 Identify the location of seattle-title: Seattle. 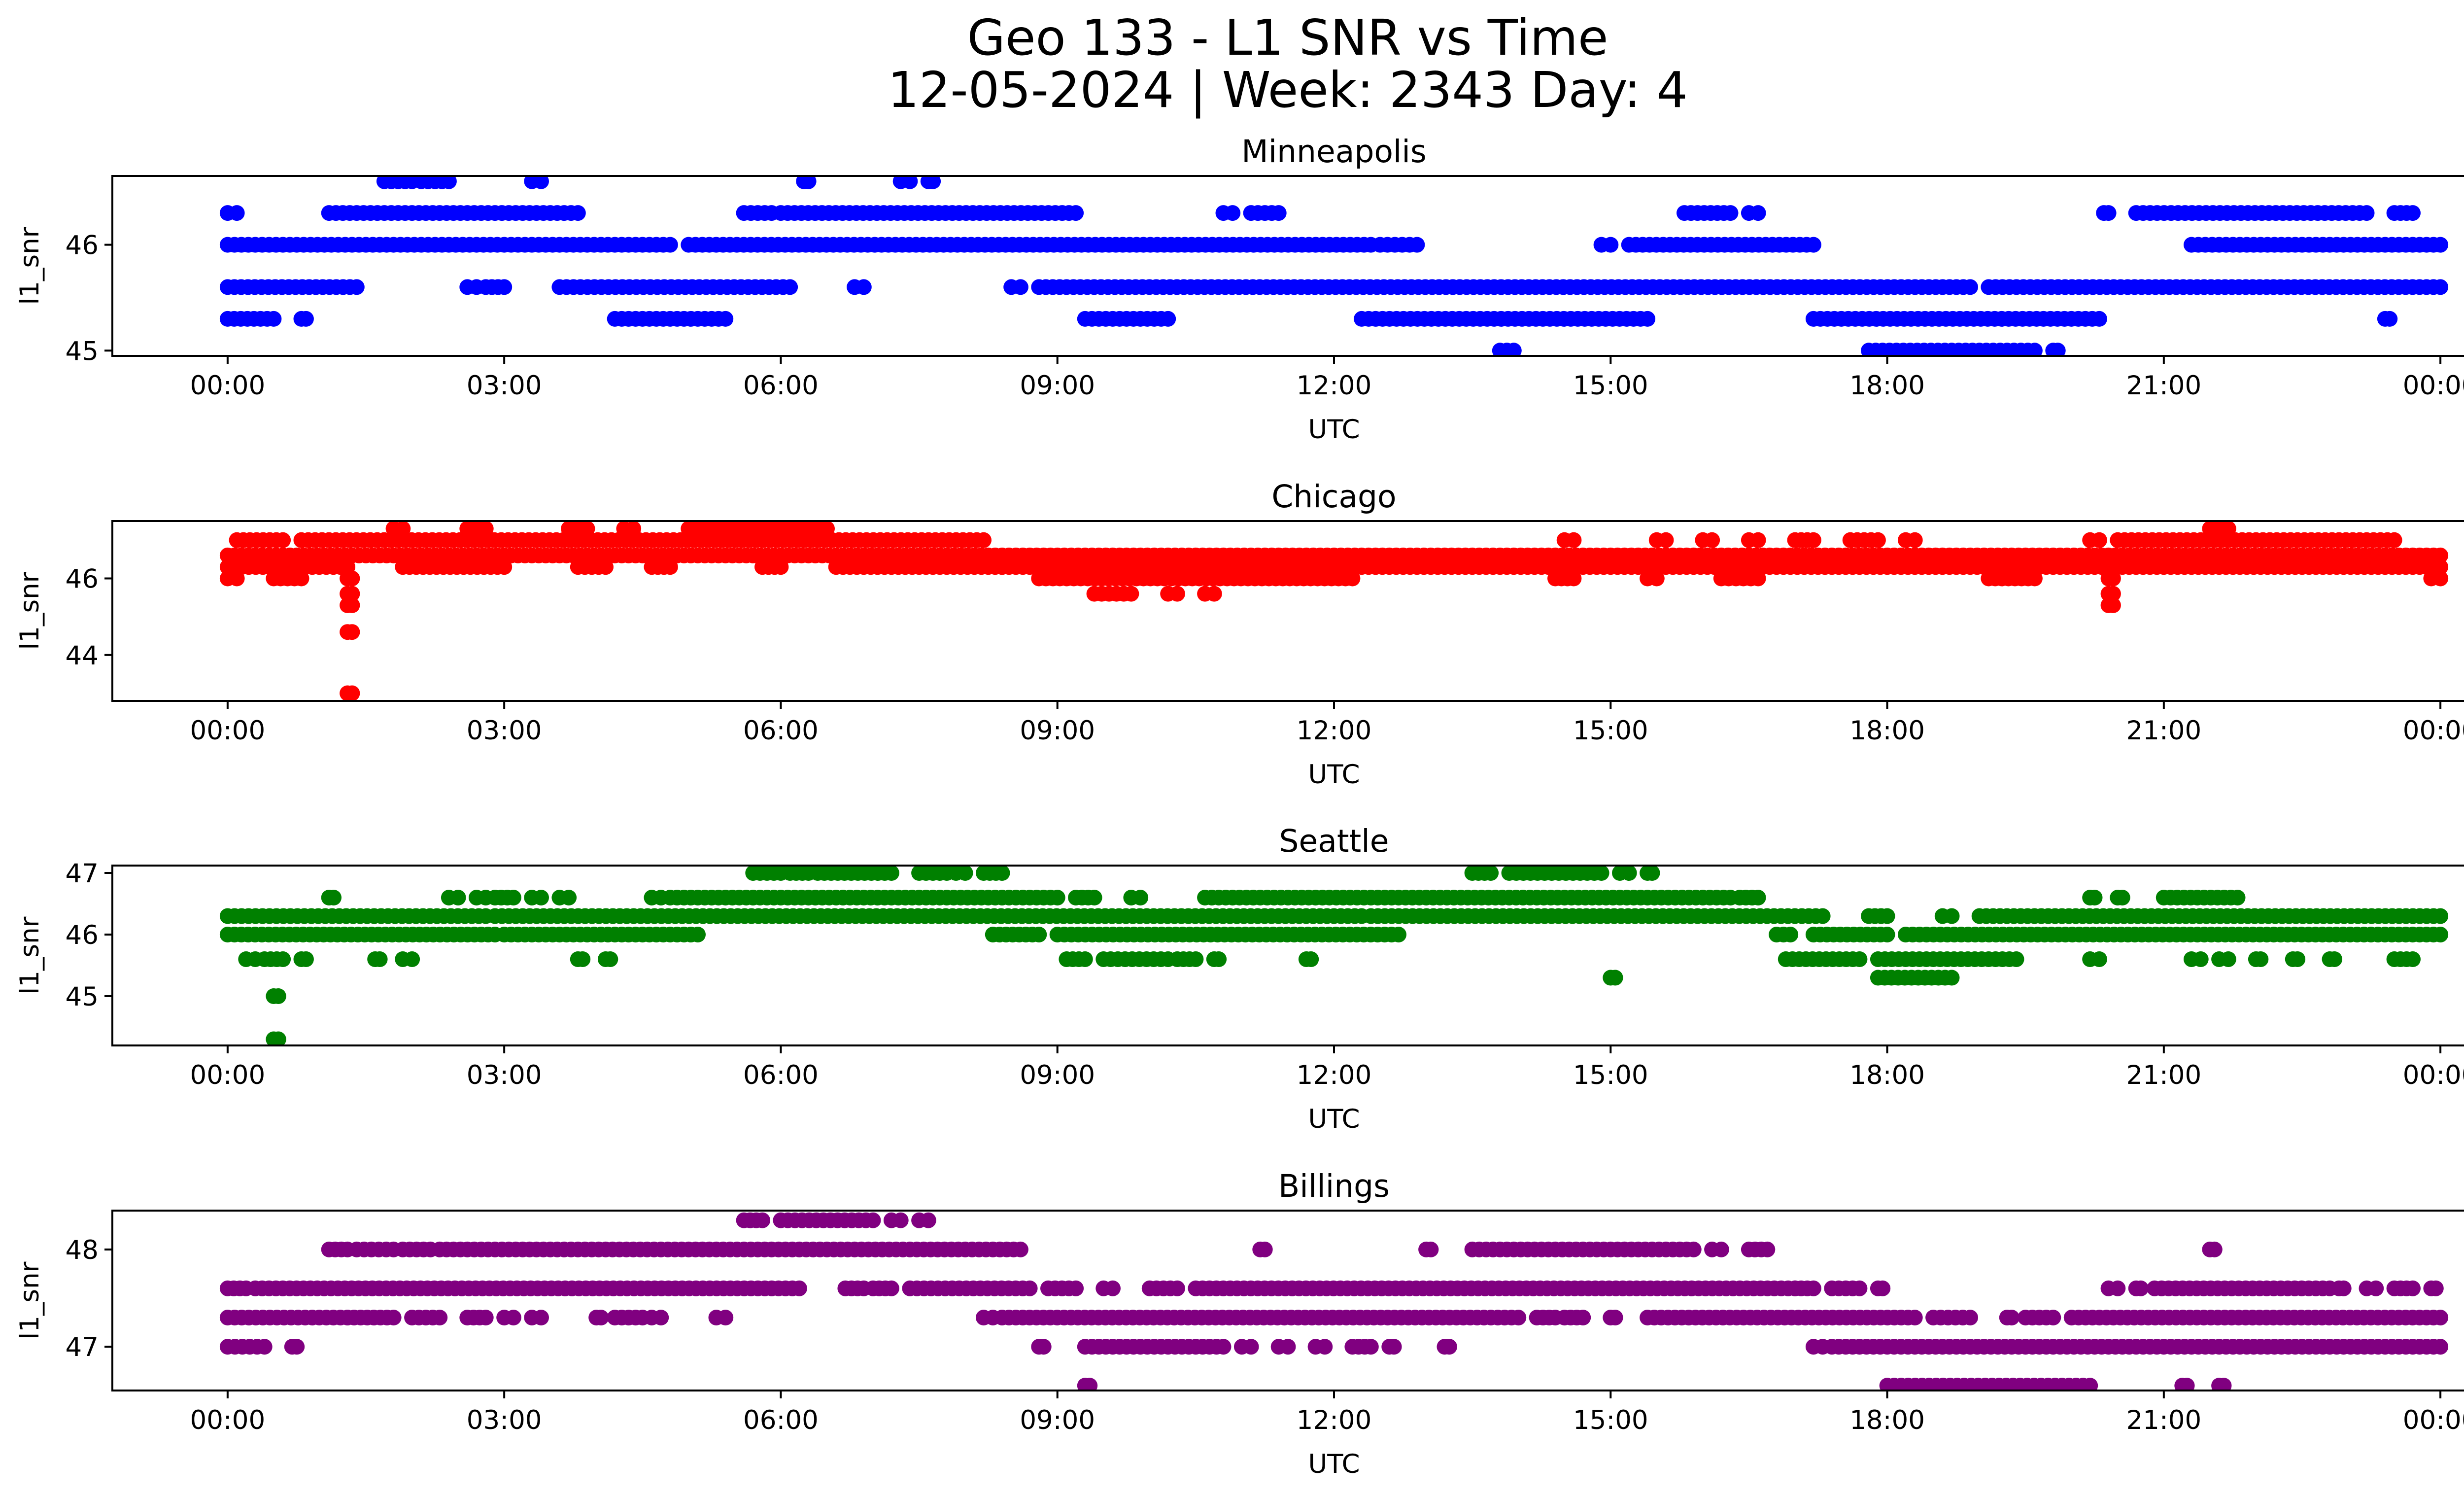
(1334, 841).